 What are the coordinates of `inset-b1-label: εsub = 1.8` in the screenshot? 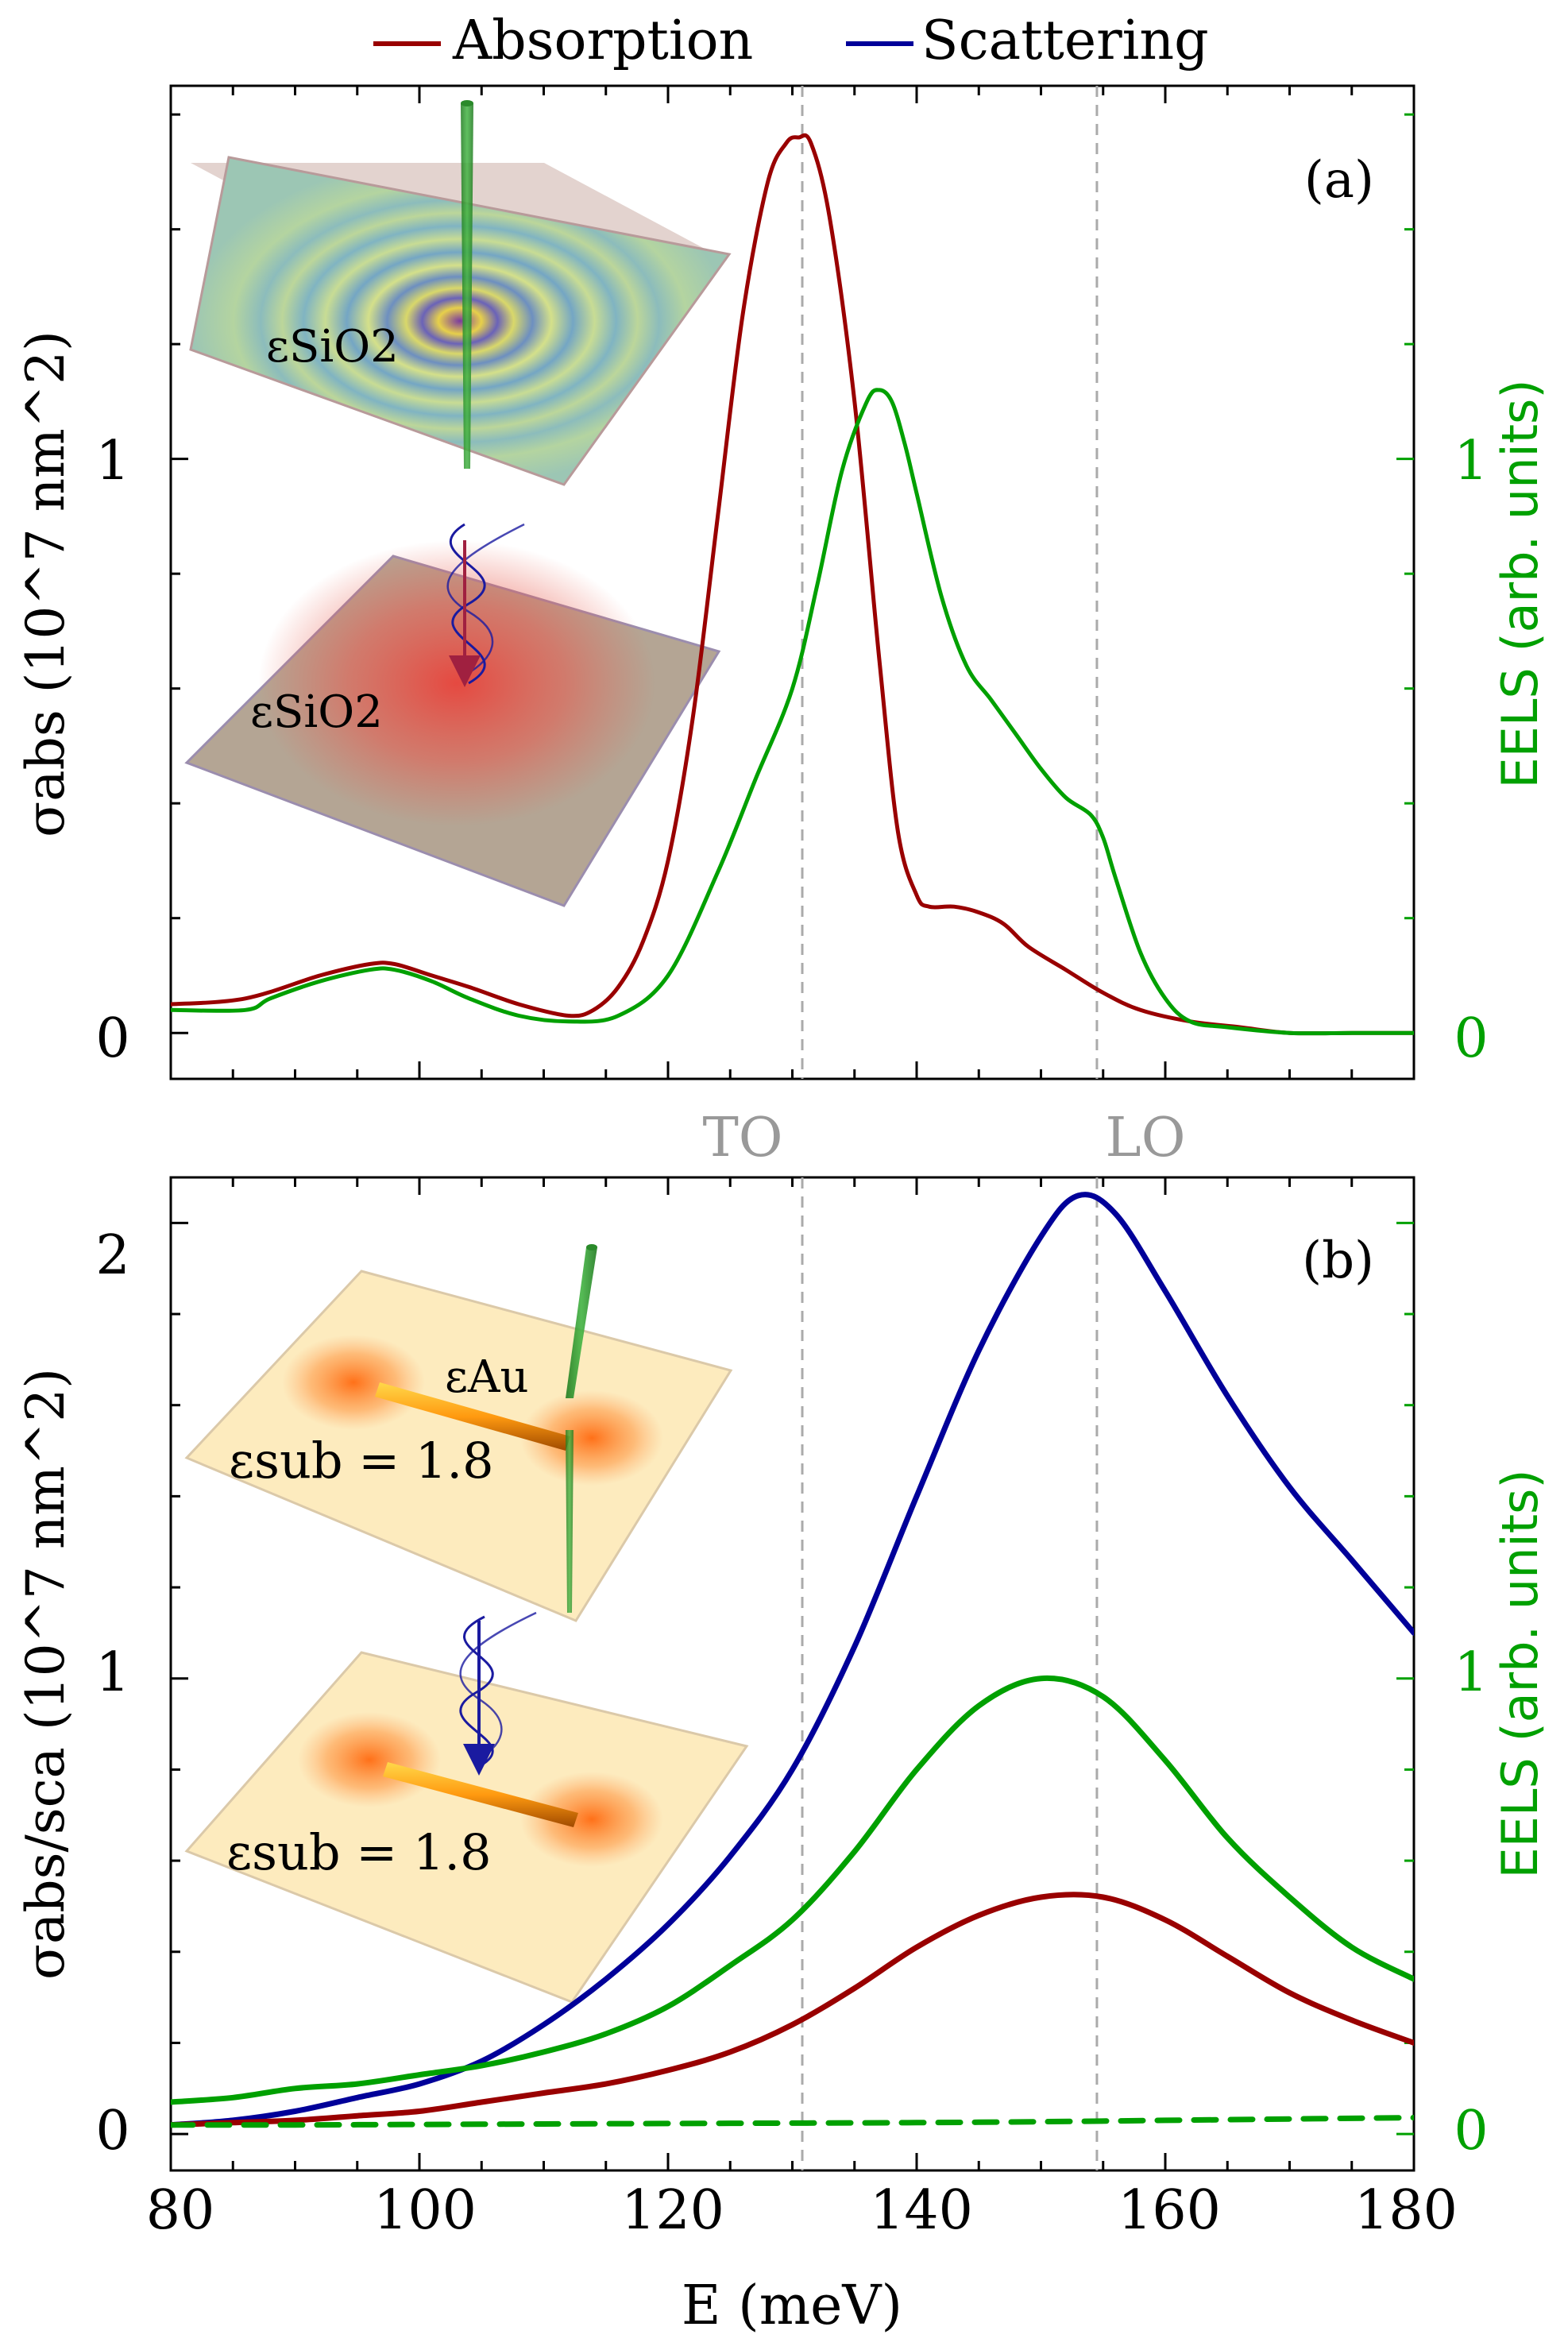 It's located at (361, 1461).